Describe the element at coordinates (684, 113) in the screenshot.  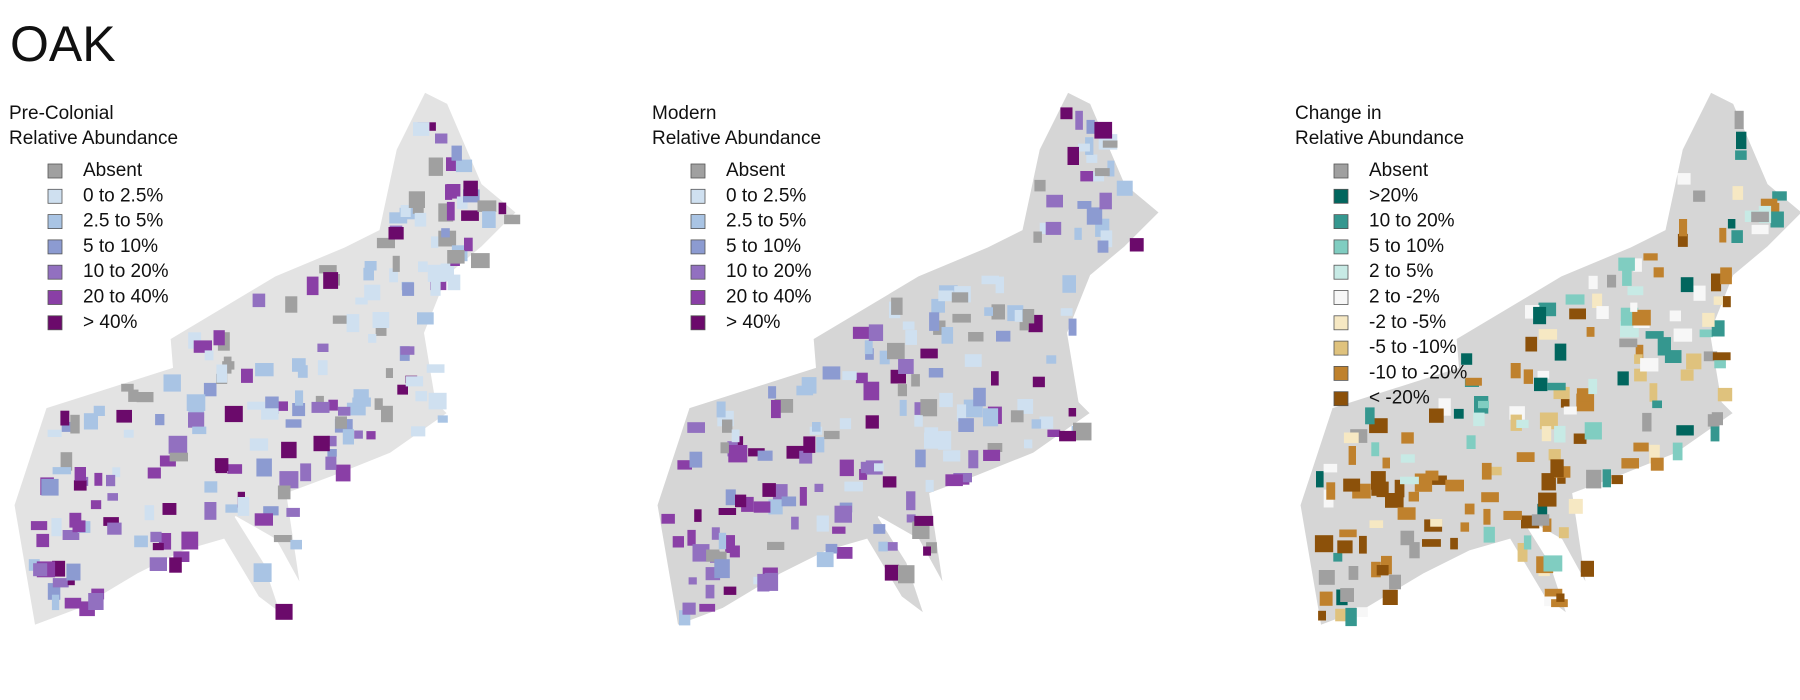
I see `legend-title: Modern` at that location.